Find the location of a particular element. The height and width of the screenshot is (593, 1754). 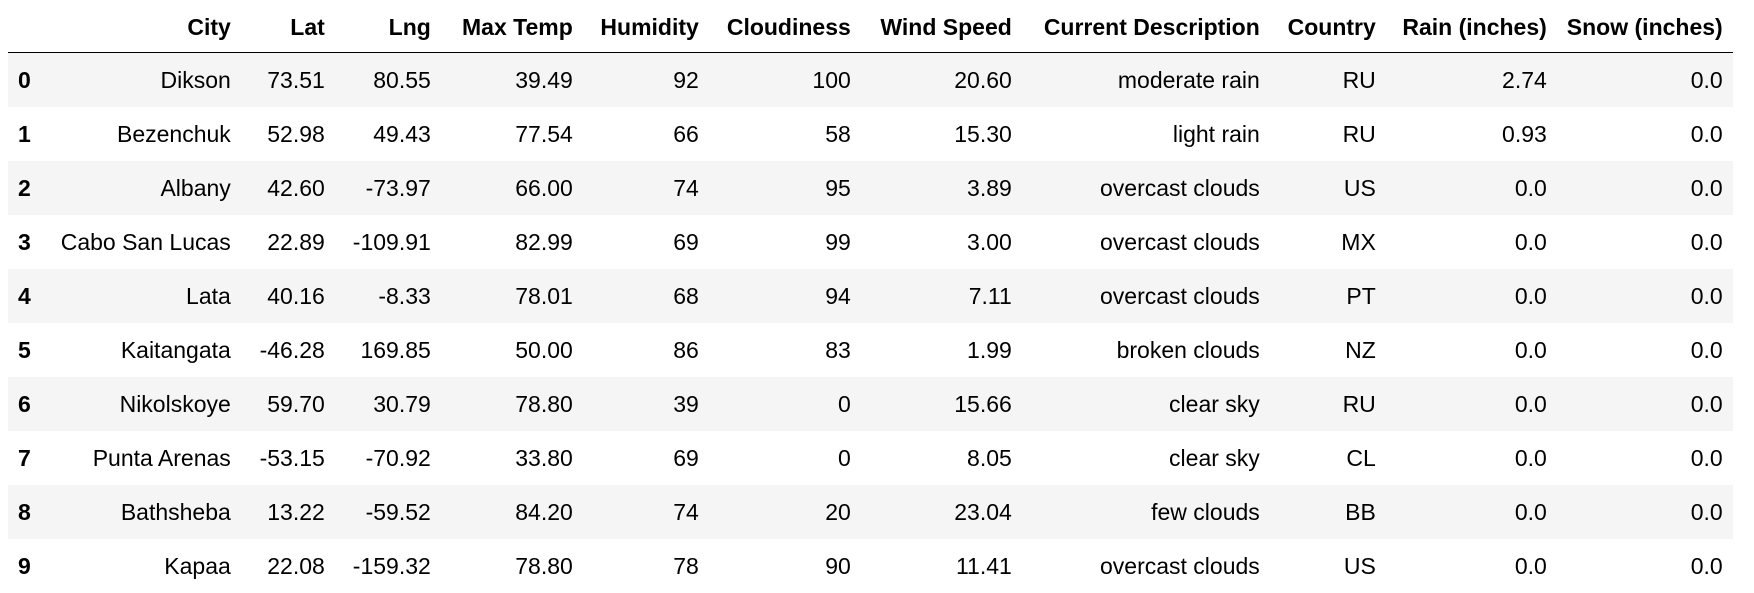

cell-lng: 30.79 is located at coordinates (388, 404).